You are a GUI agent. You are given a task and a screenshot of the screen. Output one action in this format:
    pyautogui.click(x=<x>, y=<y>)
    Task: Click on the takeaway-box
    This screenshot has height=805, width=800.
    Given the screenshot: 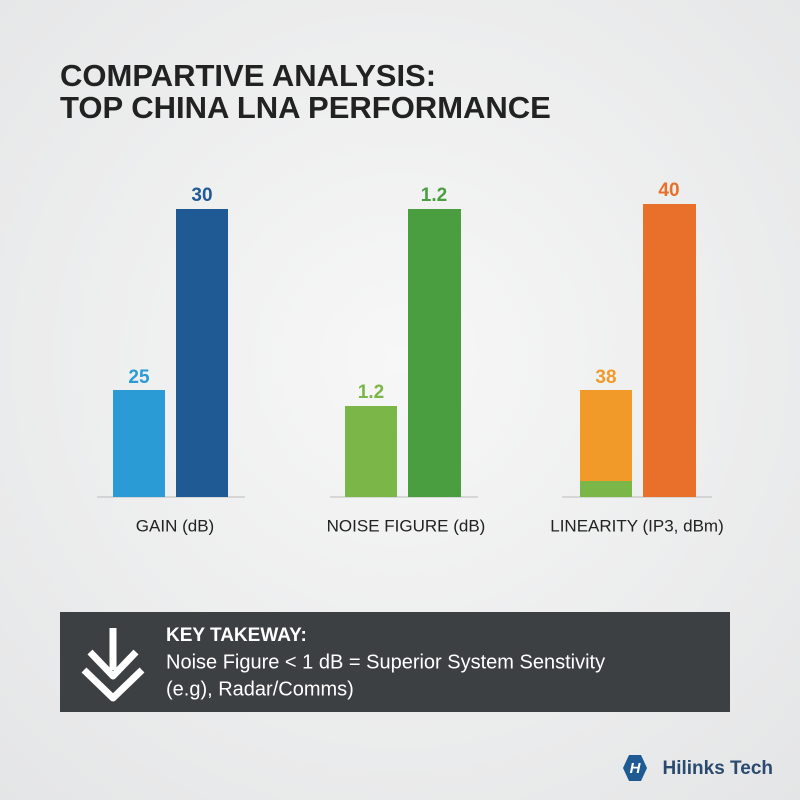 What is the action you would take?
    pyautogui.click(x=395, y=662)
    